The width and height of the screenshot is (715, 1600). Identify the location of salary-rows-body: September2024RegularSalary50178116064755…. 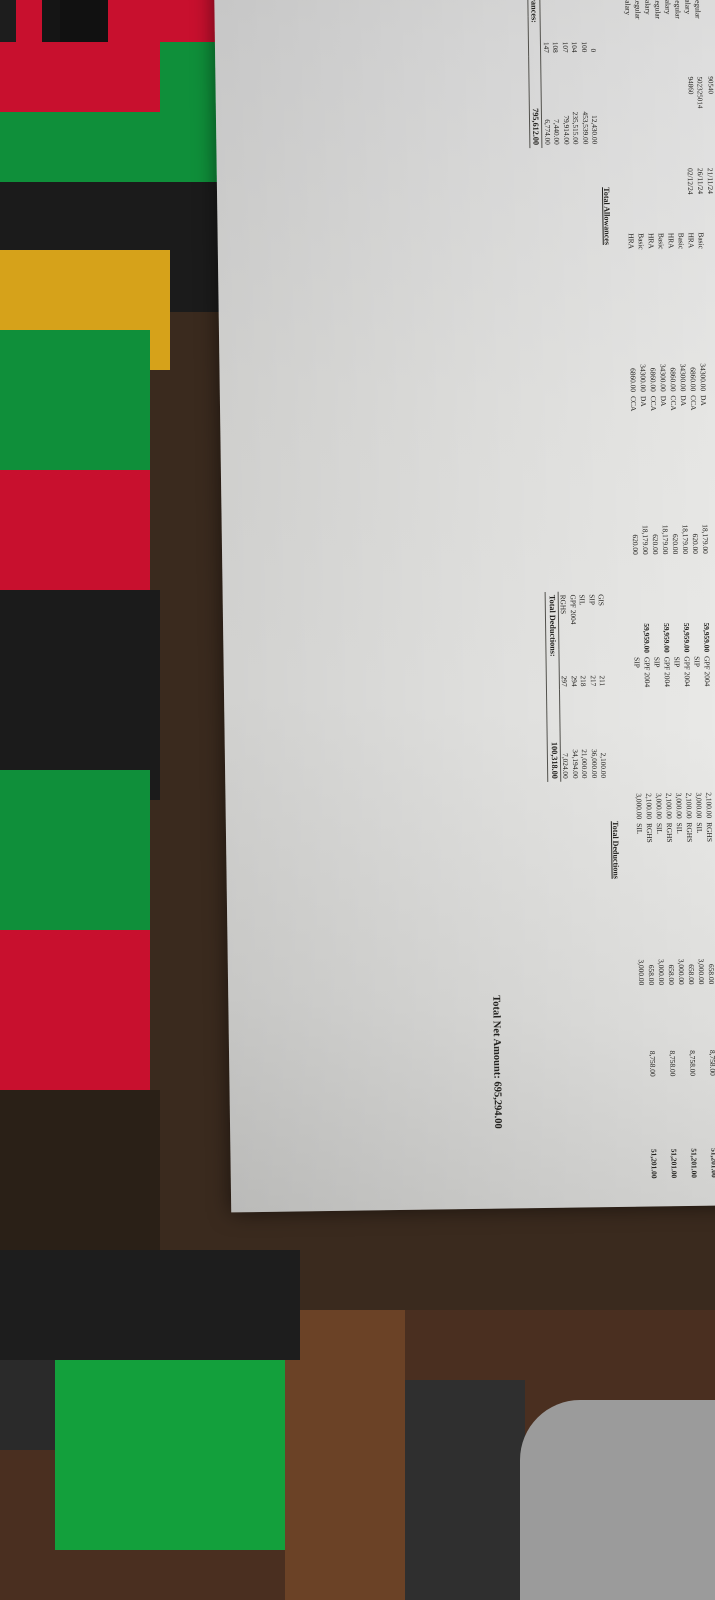
(668, 590).